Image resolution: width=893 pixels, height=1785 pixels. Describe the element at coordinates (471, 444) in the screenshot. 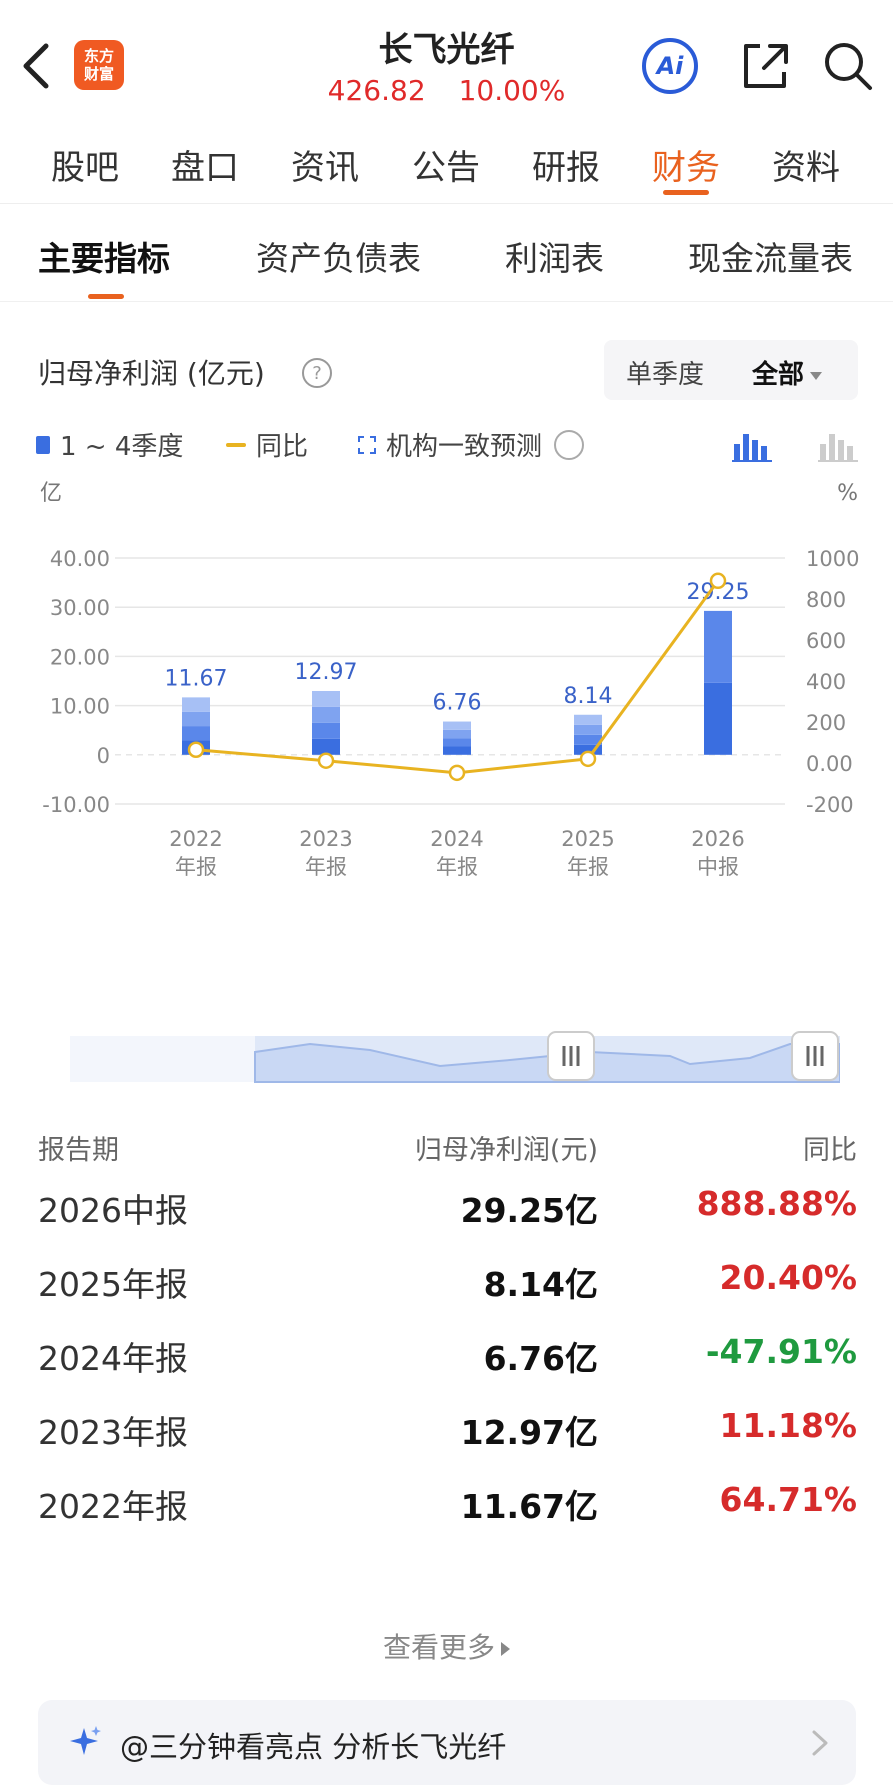

I see `legend-forecast: 机构一致预测` at that location.